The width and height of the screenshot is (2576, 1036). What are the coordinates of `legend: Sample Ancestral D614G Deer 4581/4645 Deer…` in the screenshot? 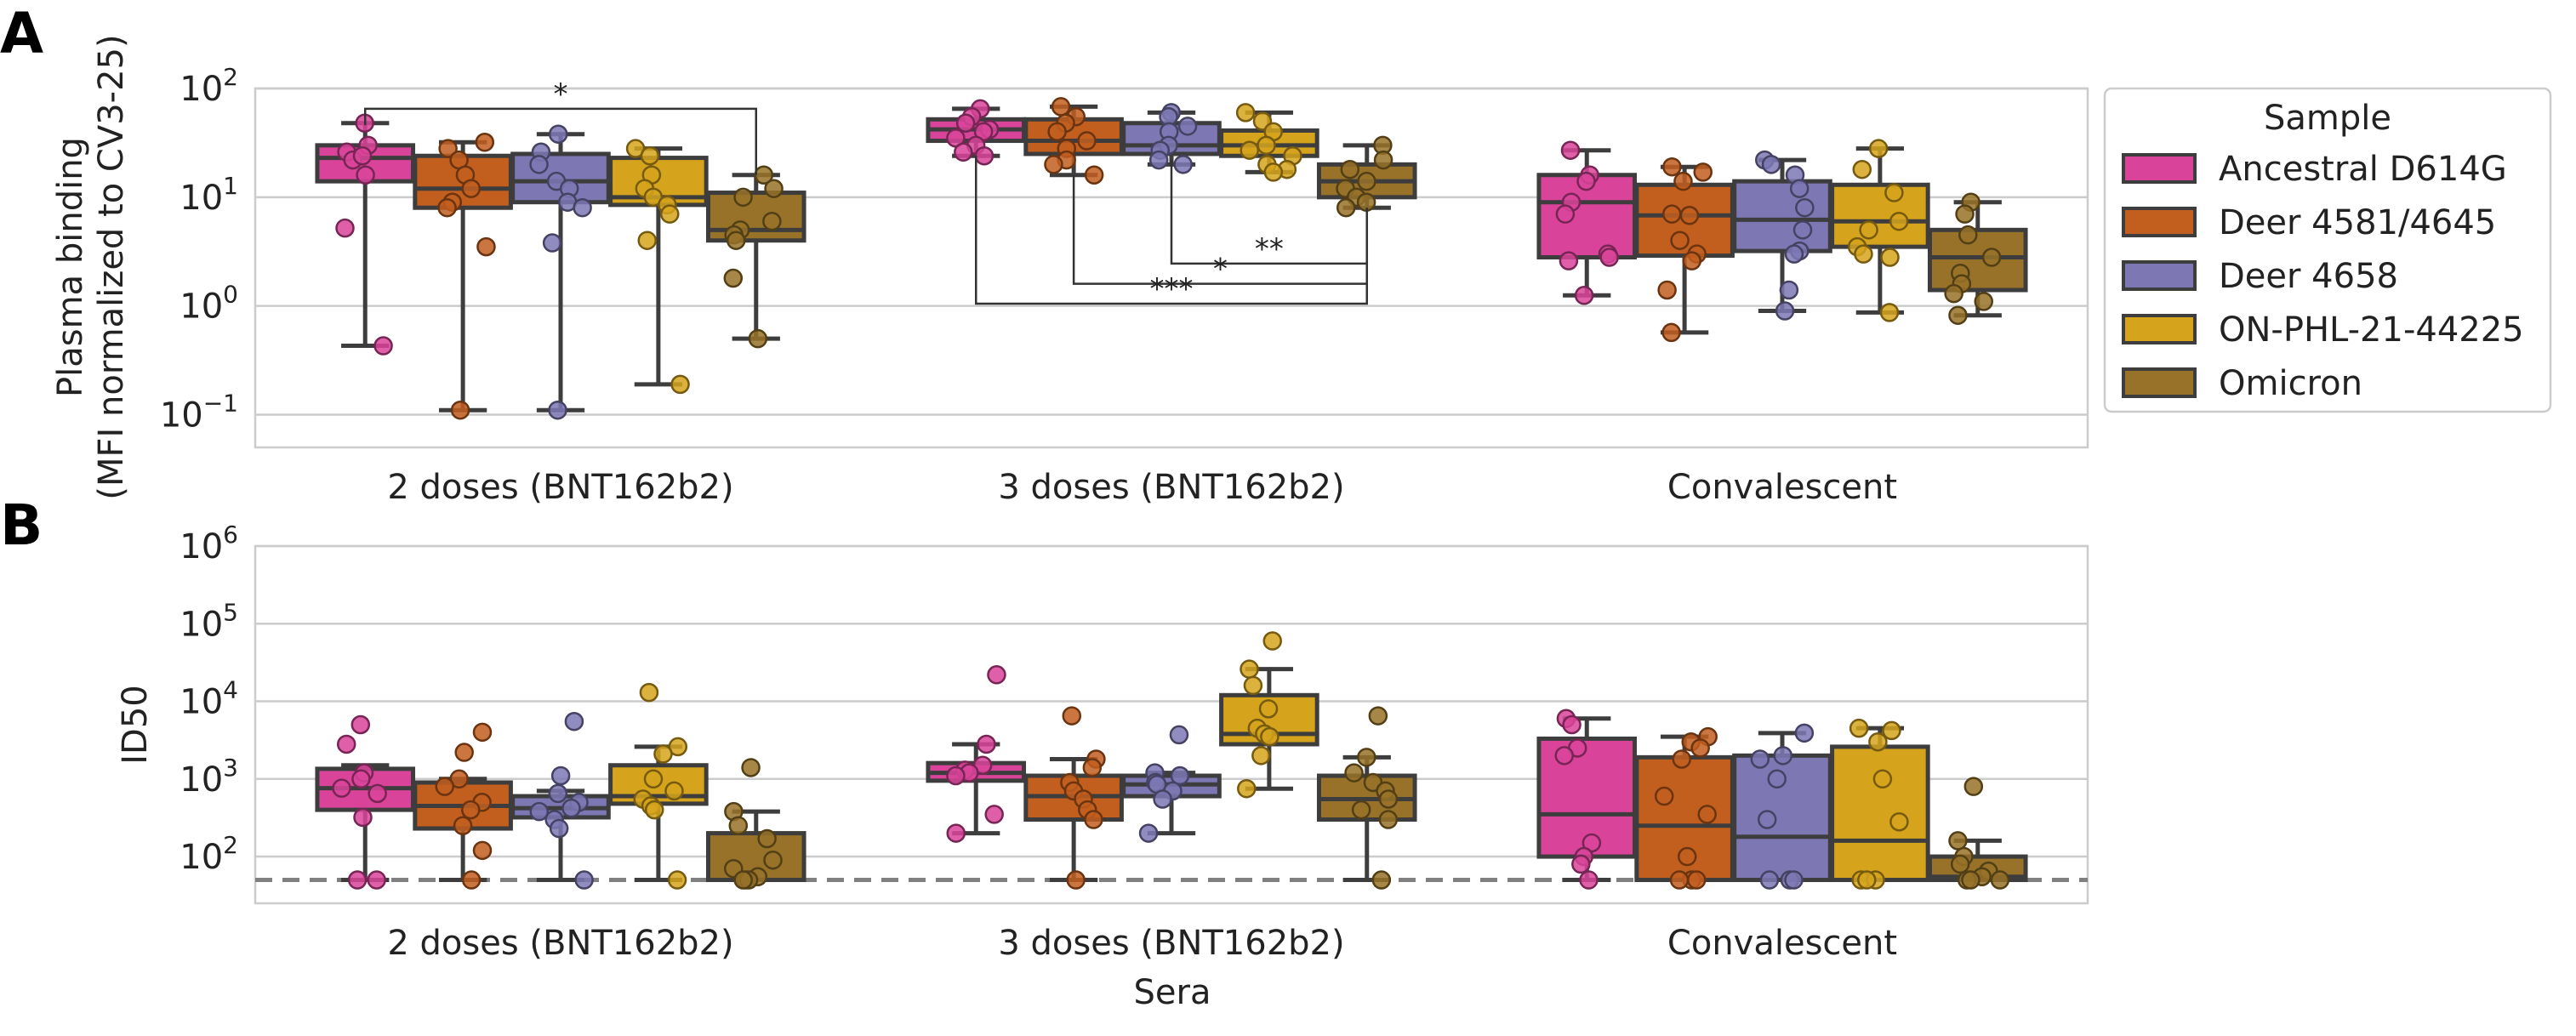 It's located at (2327, 250).